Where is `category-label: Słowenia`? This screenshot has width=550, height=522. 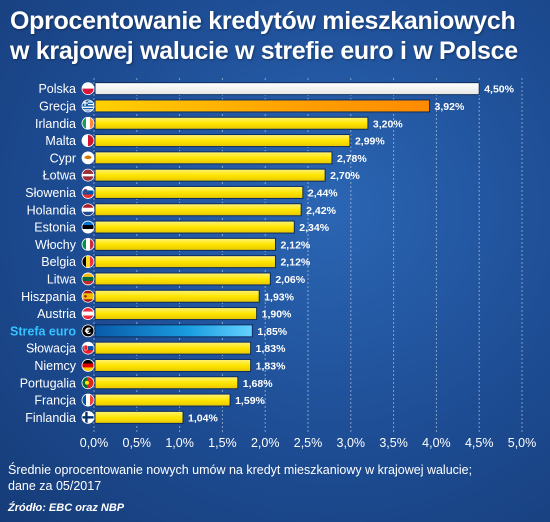 category-label: Słowenia is located at coordinates (50, 193).